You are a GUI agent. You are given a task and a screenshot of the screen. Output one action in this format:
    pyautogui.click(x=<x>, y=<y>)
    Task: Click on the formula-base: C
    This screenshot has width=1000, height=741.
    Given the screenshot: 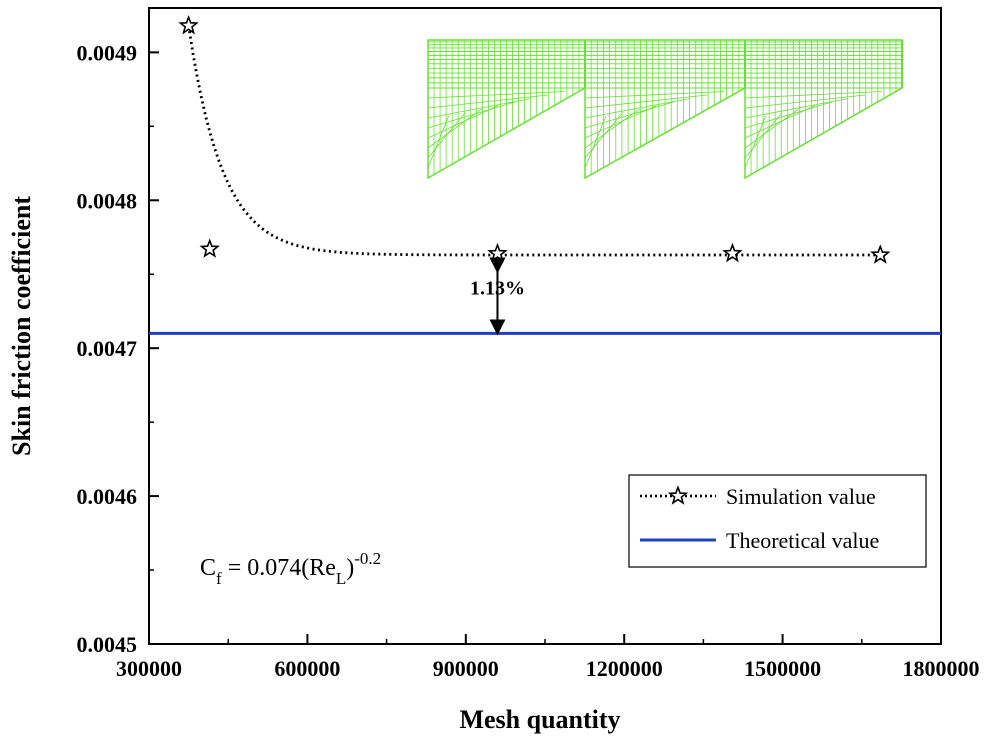 What is the action you would take?
    pyautogui.click(x=208, y=568)
    